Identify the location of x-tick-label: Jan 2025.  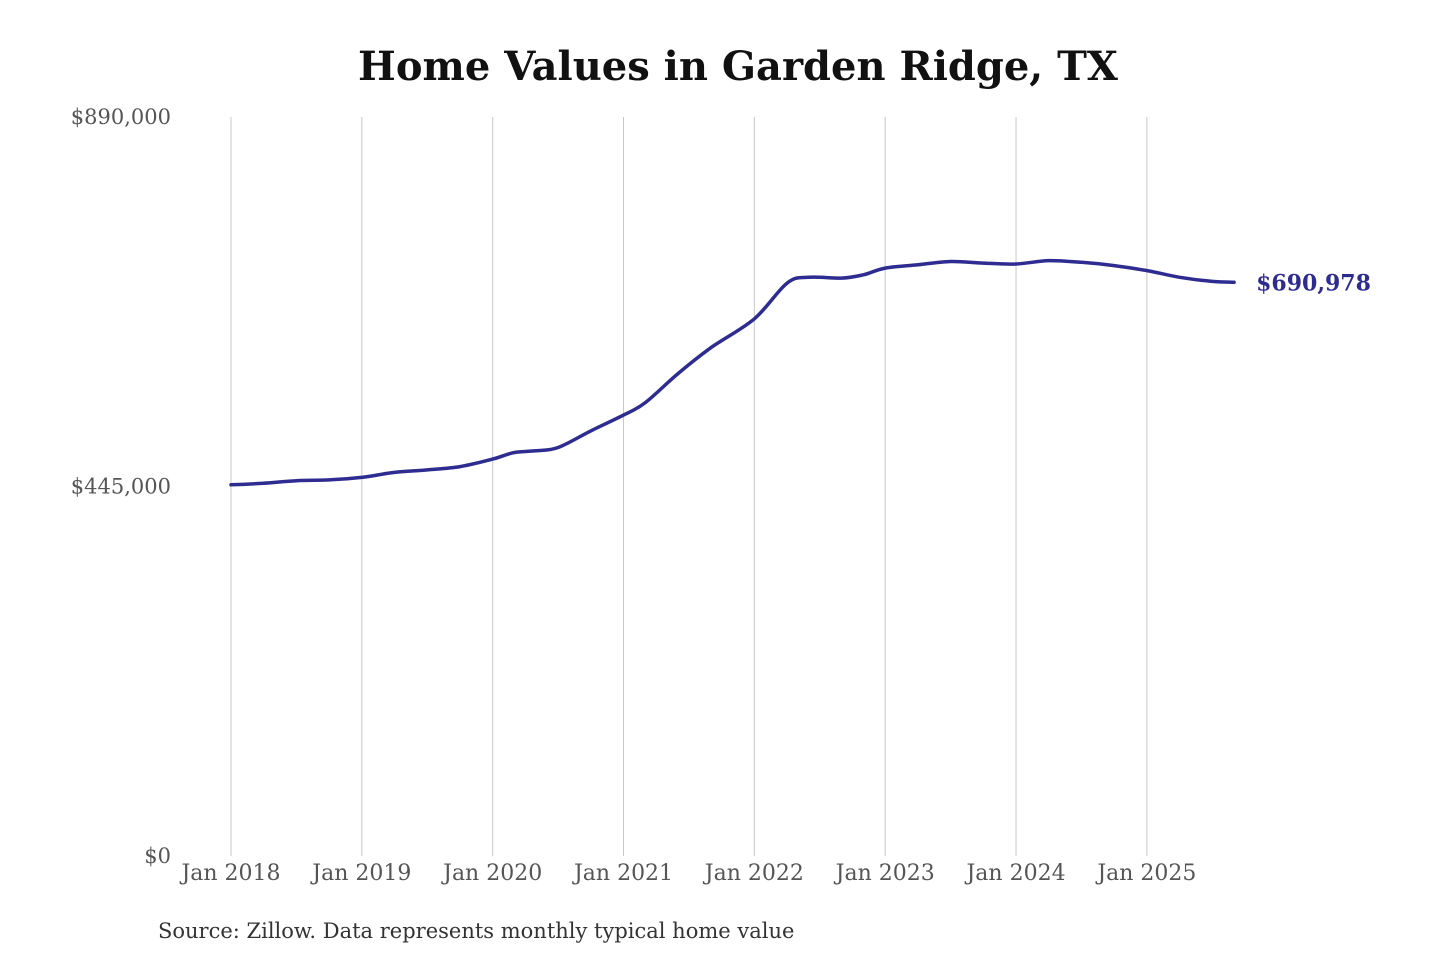
(1145, 873).